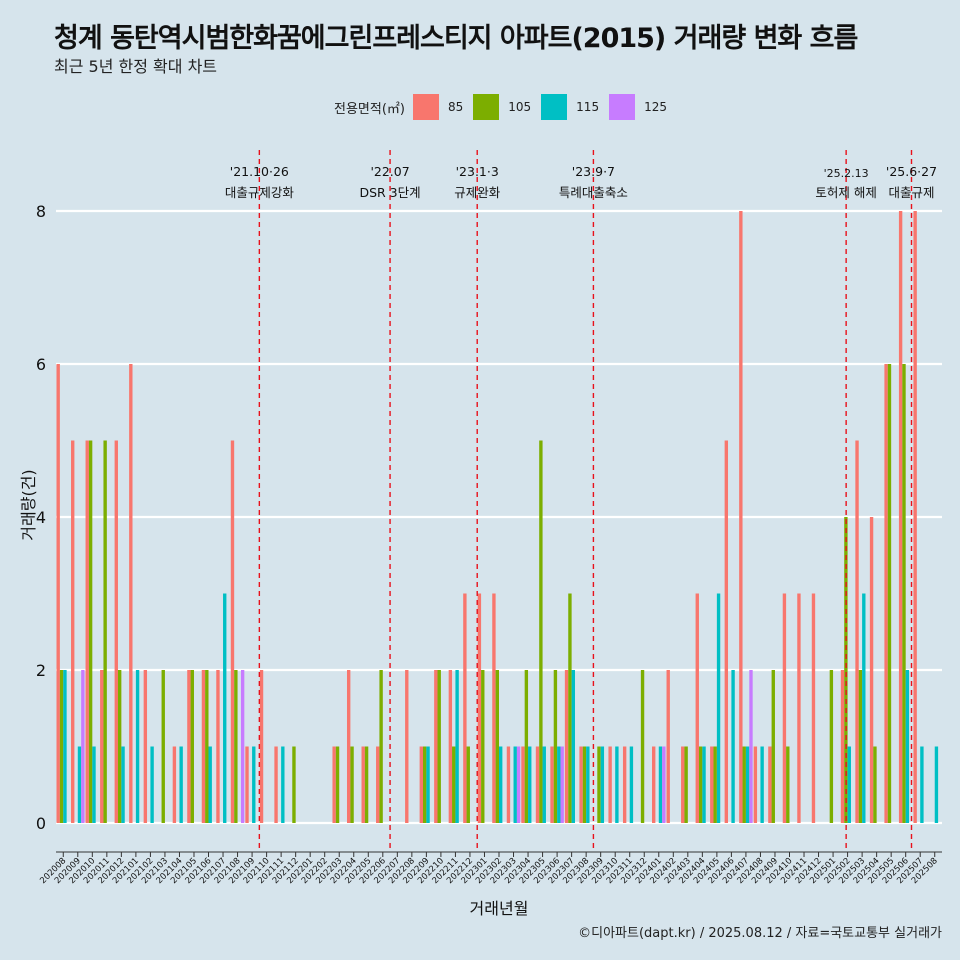 The height and width of the screenshot is (960, 960). Describe the element at coordinates (911, 171) in the screenshot. I see `event-date-5: '25.6·27` at that location.